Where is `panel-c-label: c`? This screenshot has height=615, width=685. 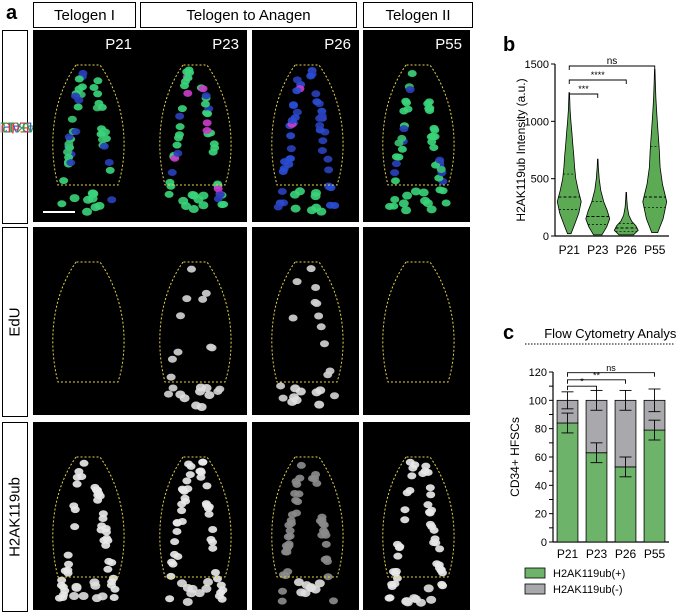
panel-c-label: c is located at coordinates (509, 333).